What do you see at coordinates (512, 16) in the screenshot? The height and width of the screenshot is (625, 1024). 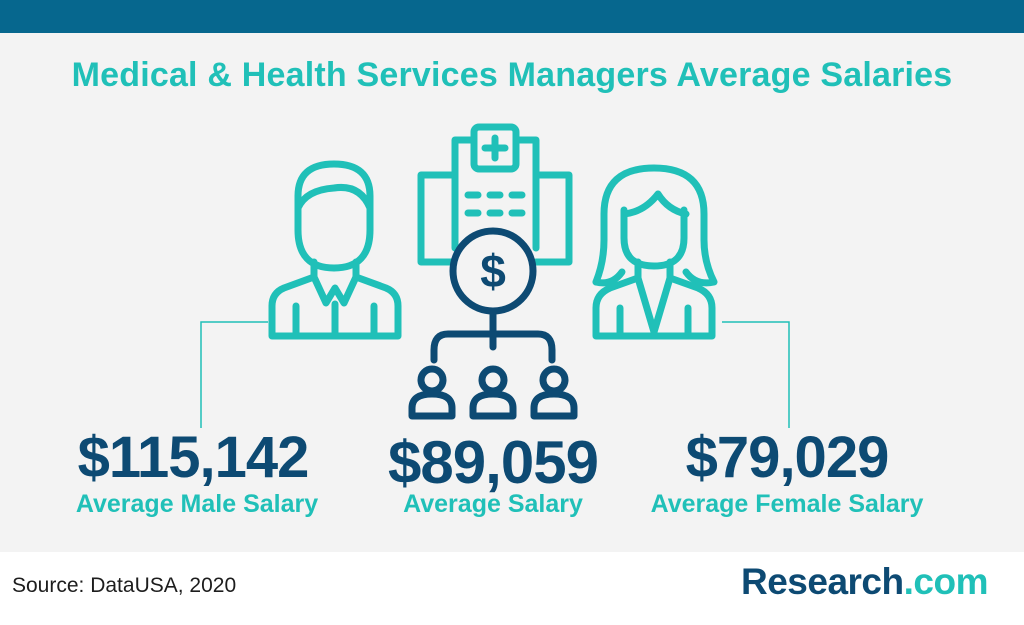 I see `top-bar` at bounding box center [512, 16].